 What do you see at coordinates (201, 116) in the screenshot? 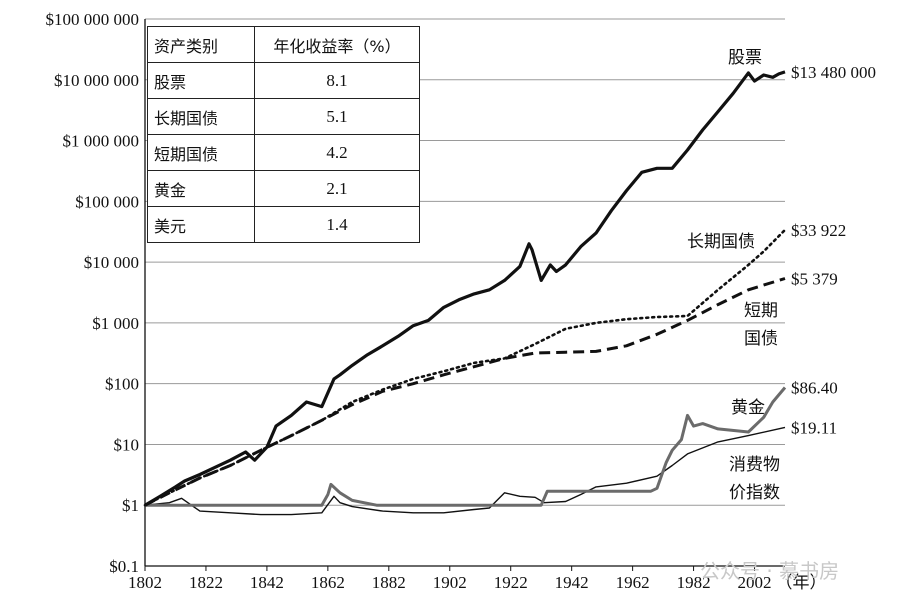
I see `table-cell-asset: 长期国债` at bounding box center [201, 116].